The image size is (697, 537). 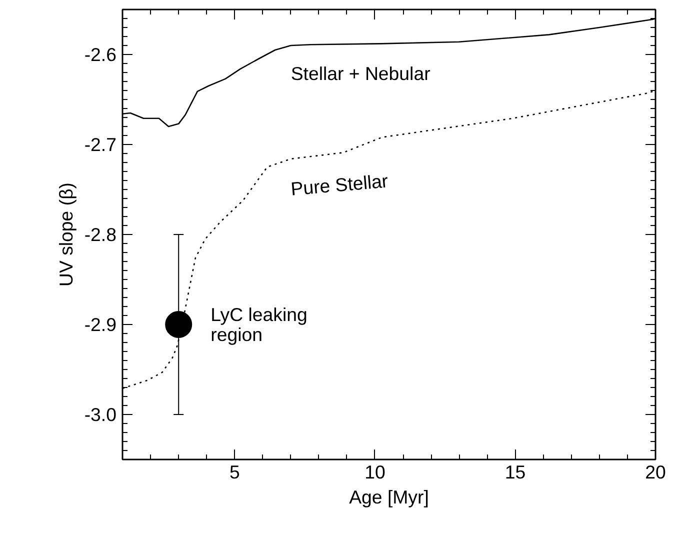 I want to click on y-tick-label: -2.7, so click(x=100, y=144).